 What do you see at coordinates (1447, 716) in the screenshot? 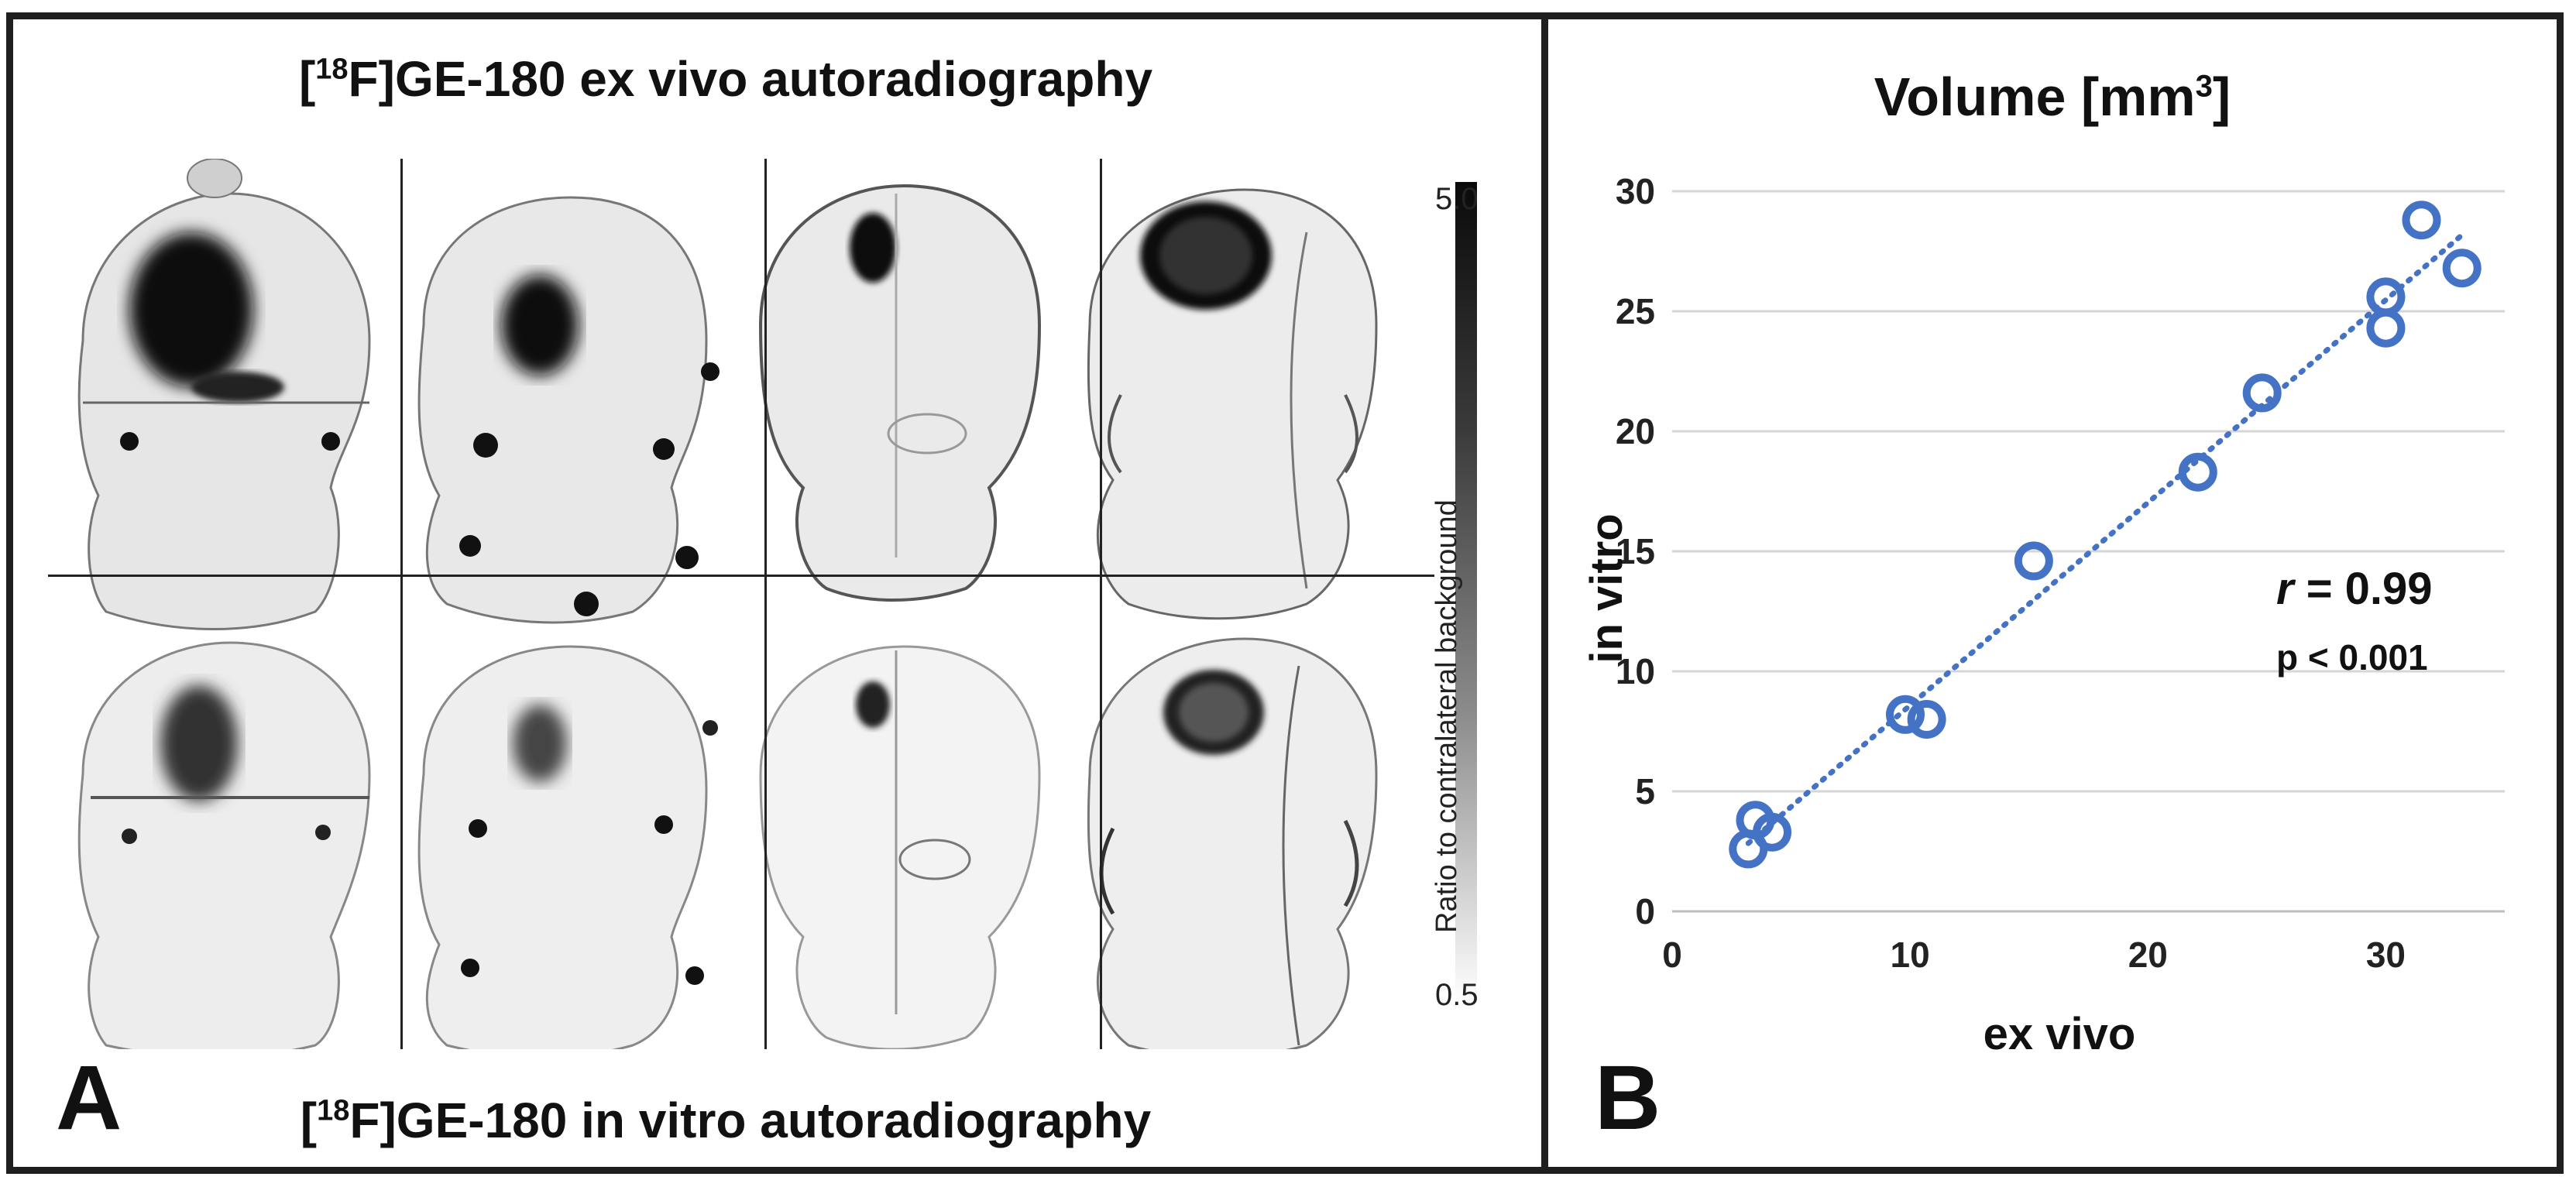
I see `colorbar-title: Ratio to contralateral background` at bounding box center [1447, 716].